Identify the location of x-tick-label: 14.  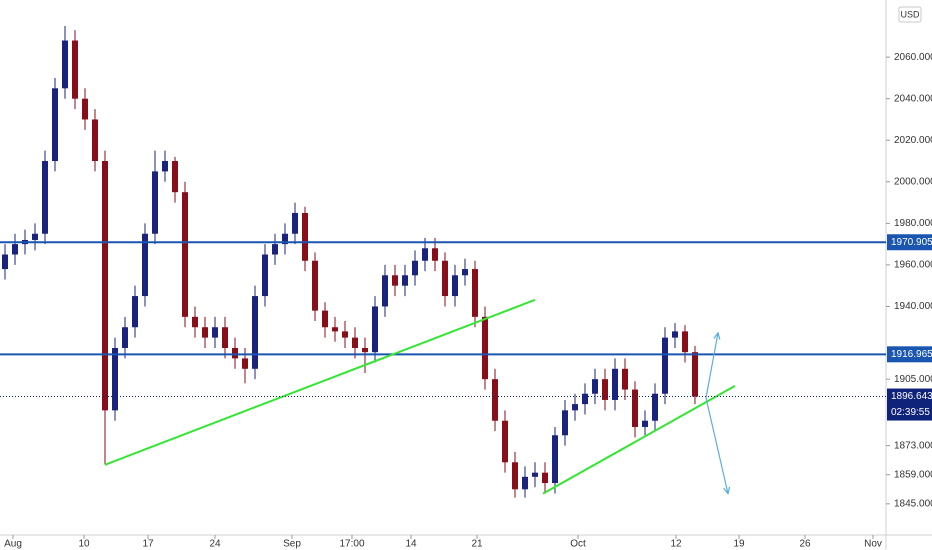
(411, 544).